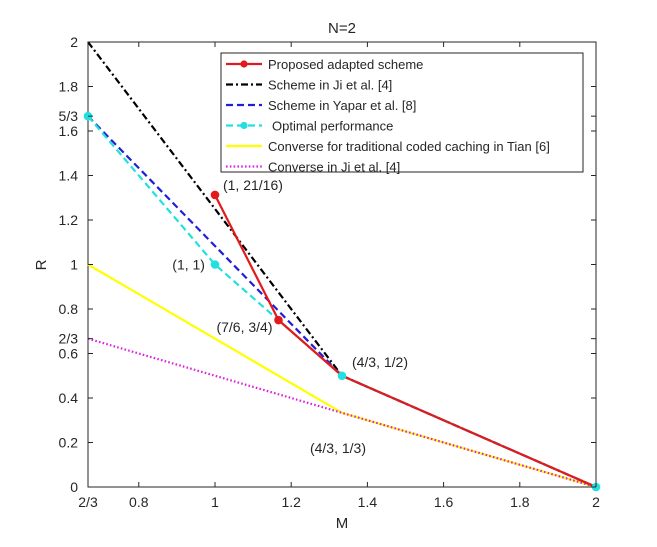  Describe the element at coordinates (69, 443) in the screenshot. I see `y-tick-label: 0.2` at that location.